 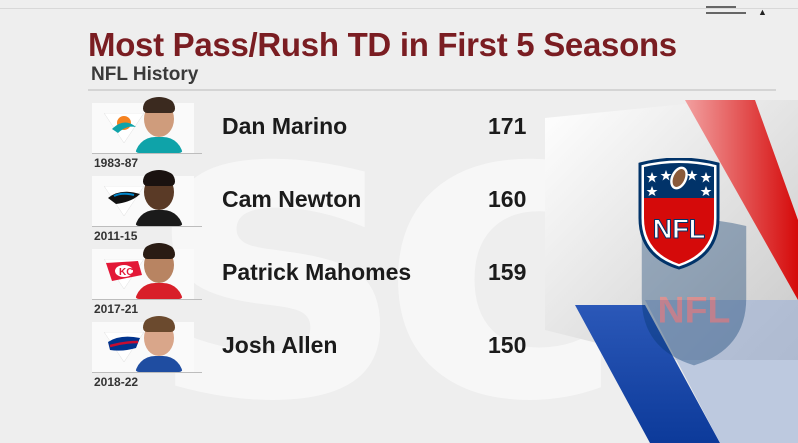 I want to click on player-name: Josh Allen, so click(x=280, y=345).